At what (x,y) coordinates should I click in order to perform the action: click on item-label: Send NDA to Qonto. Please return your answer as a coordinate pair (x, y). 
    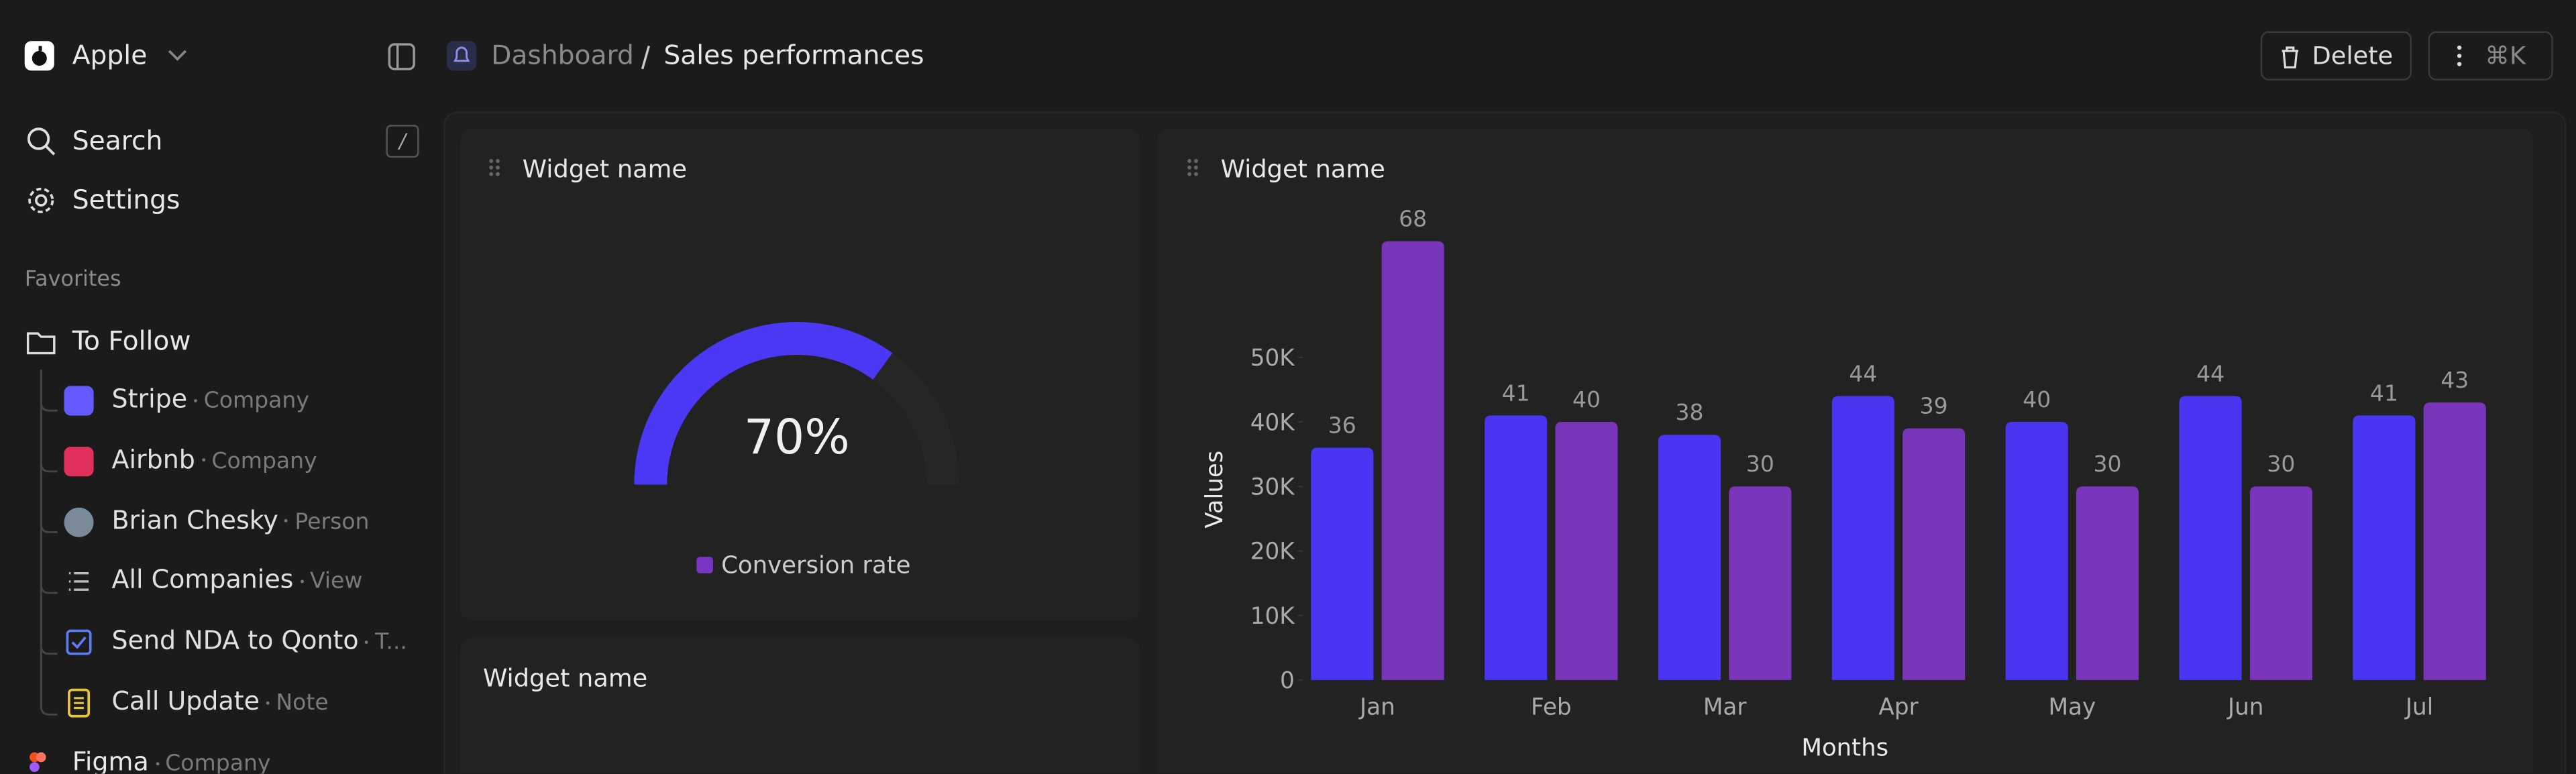
    Looking at the image, I should click on (235, 641).